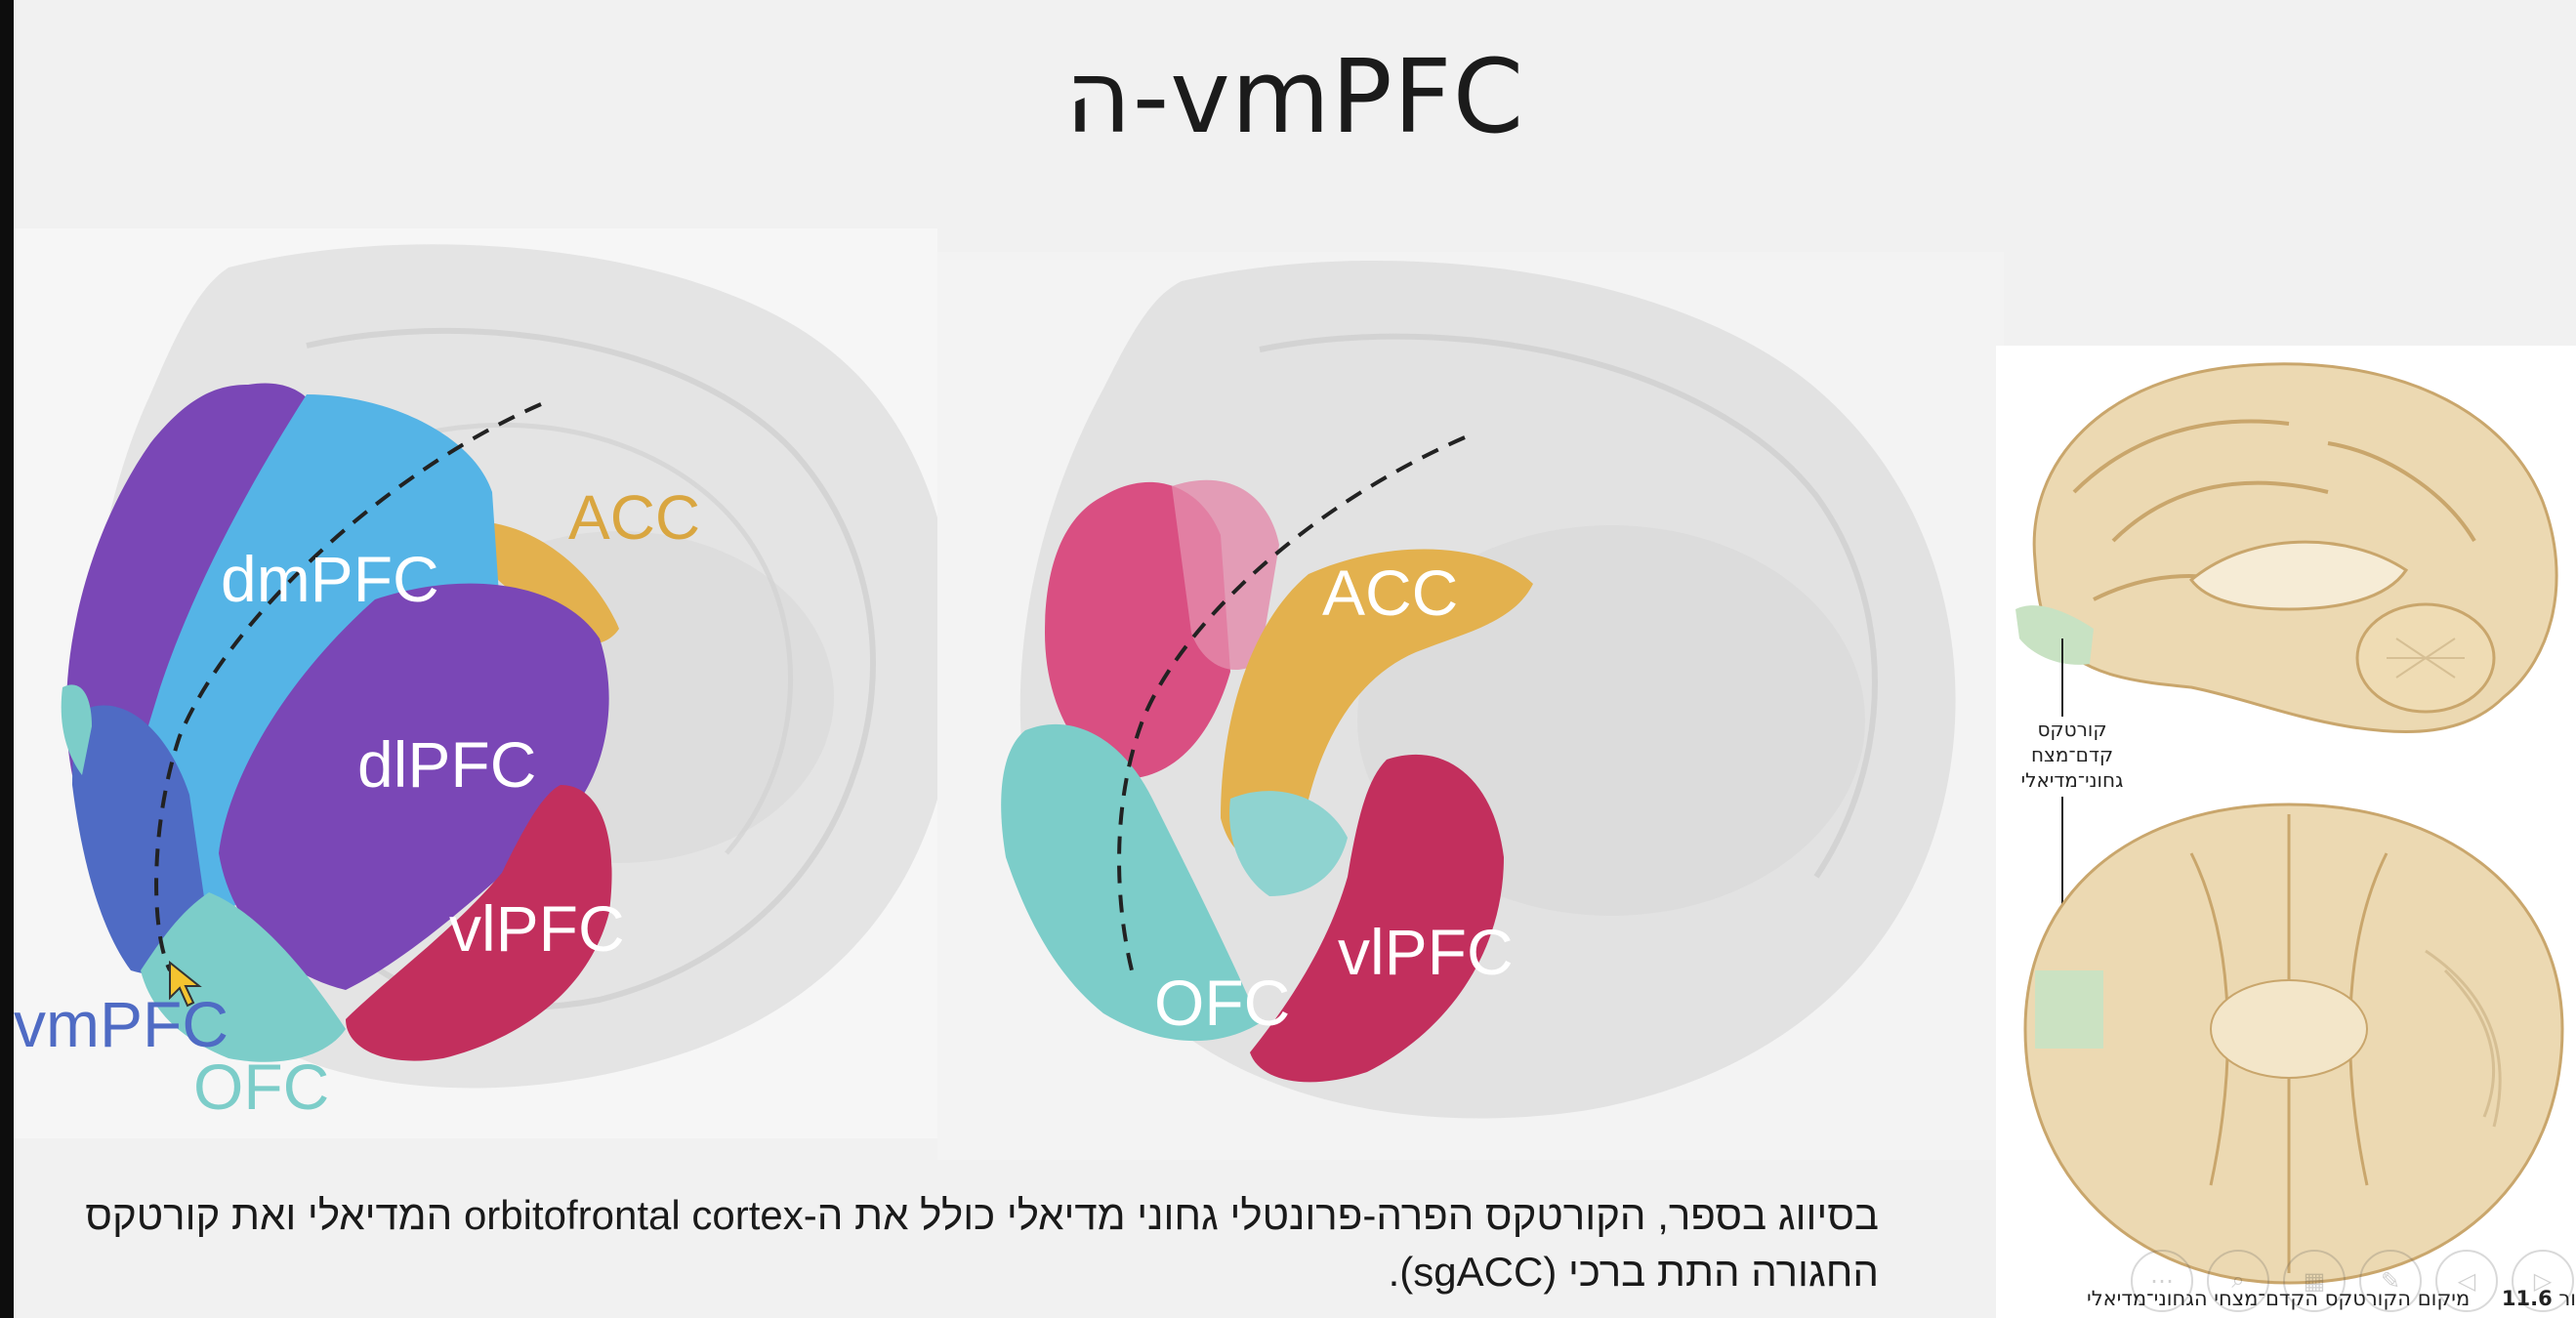 The image size is (2576, 1318). Describe the element at coordinates (537, 928) in the screenshot. I see `label-vlpfc-left: vlPFC` at that location.